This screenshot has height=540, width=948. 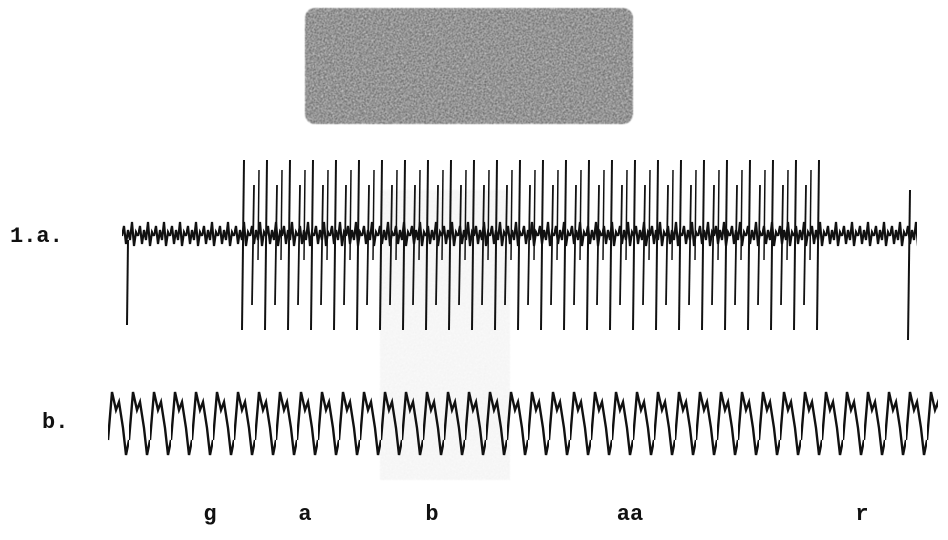 I want to click on segment-label: aa, so click(x=630, y=514).